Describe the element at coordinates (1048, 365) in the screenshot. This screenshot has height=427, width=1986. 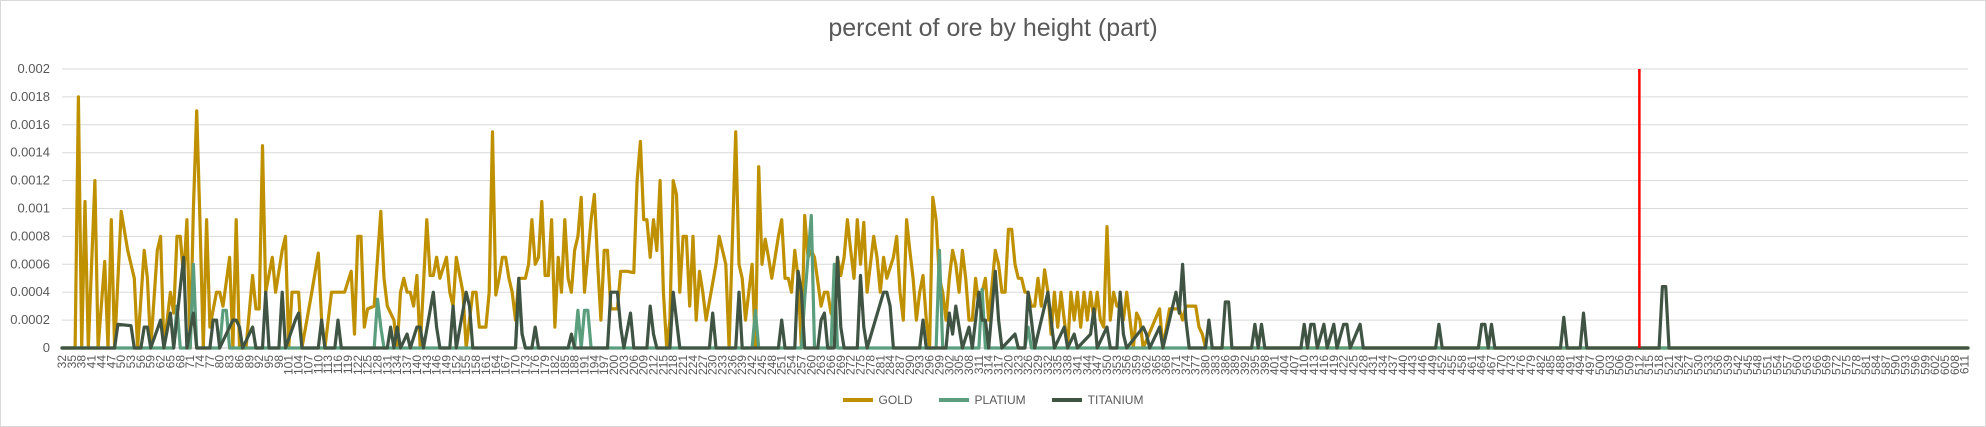
I see `x-tick-label: 332` at that location.